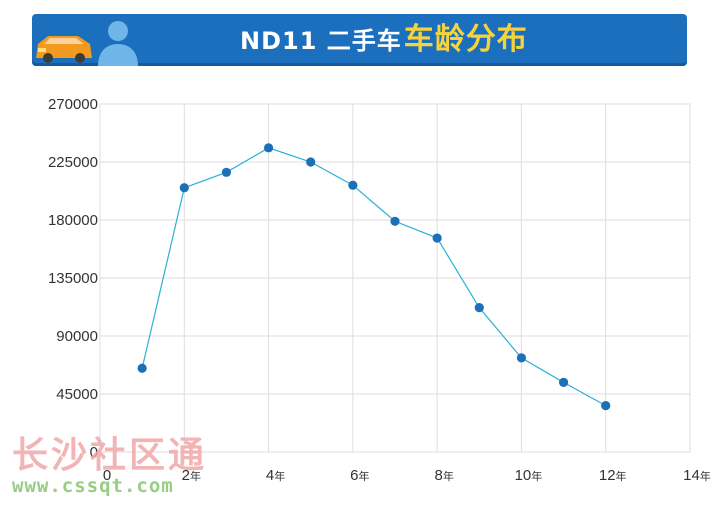 This screenshot has width=720, height=511. Describe the element at coordinates (77, 394) in the screenshot. I see `y-tick-label: 45000` at that location.